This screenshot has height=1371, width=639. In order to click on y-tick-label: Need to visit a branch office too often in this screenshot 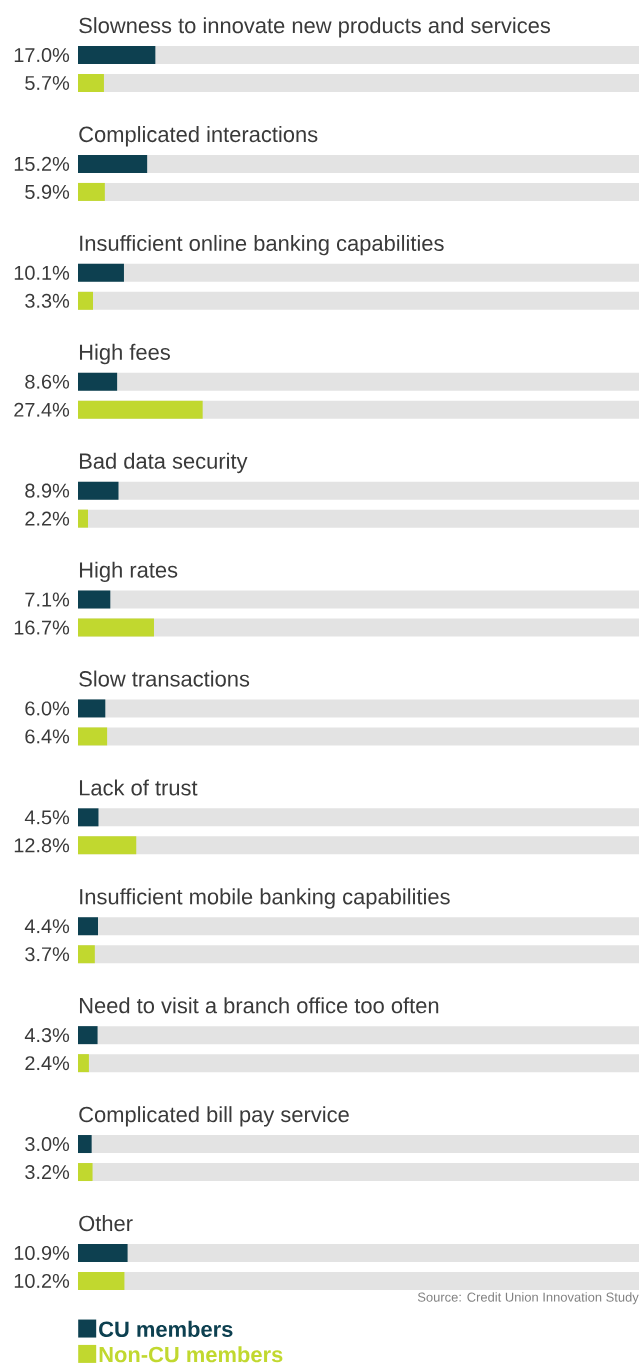, I will do `click(259, 1005)`.